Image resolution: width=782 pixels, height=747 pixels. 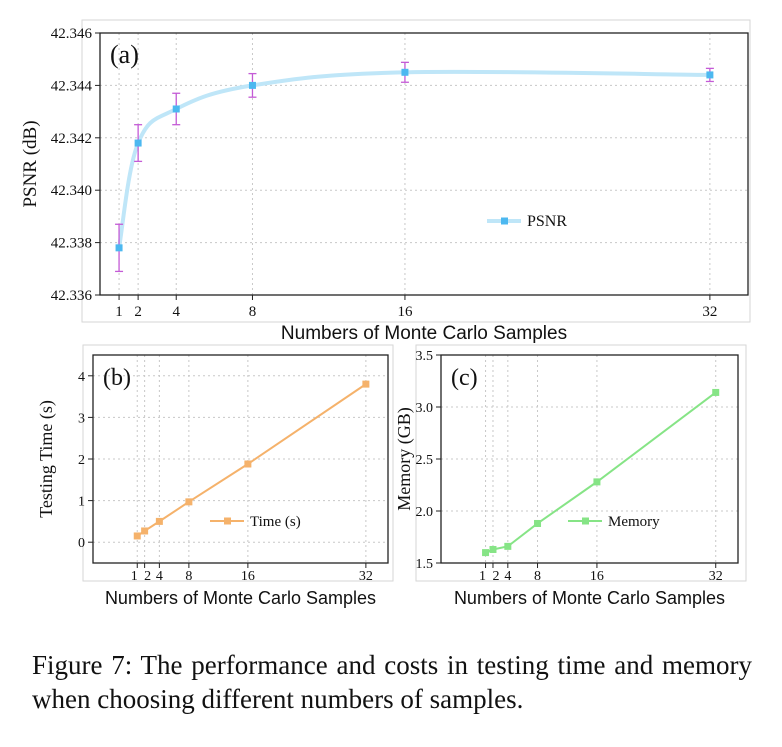 I want to click on y-tick-label: 42.346, so click(x=72, y=34).